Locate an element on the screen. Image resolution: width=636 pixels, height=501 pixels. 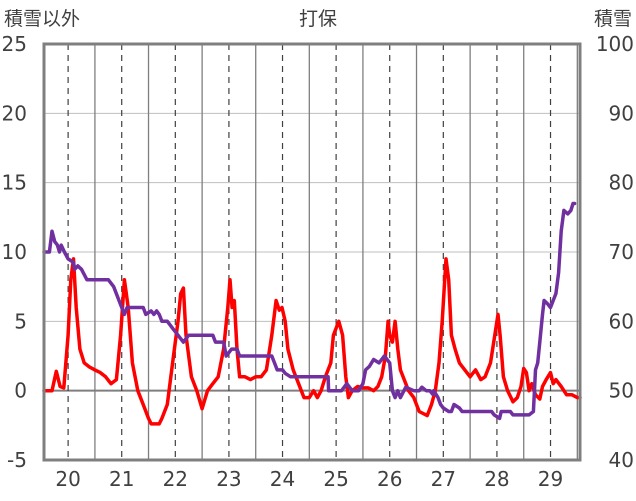
x-tick-label: 22 is located at coordinates (175, 479).